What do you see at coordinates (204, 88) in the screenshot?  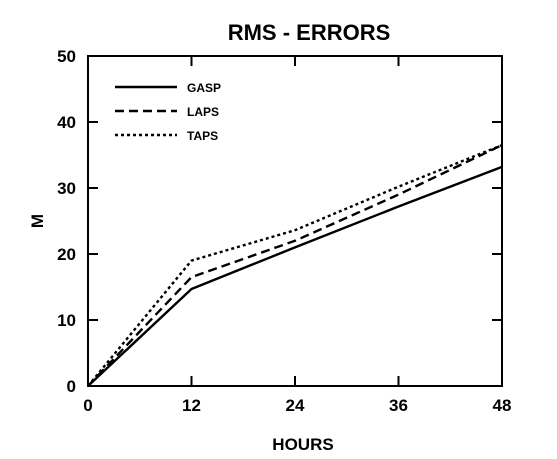 I see `legend-label-gasp: GASP` at bounding box center [204, 88].